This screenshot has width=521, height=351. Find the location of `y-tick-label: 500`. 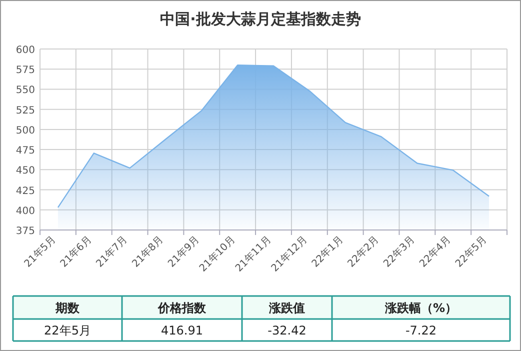

y-tick-label: 500 is located at coordinates (25, 130).